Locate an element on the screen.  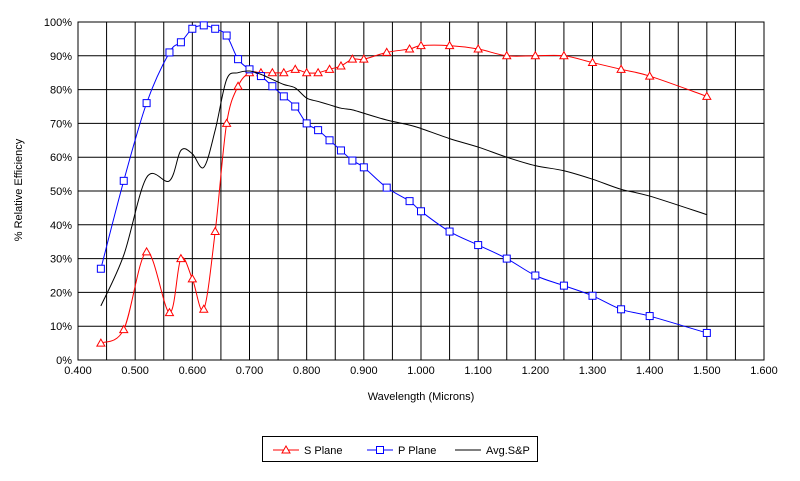
x-tick-label: 0.600 is located at coordinates (193, 371).